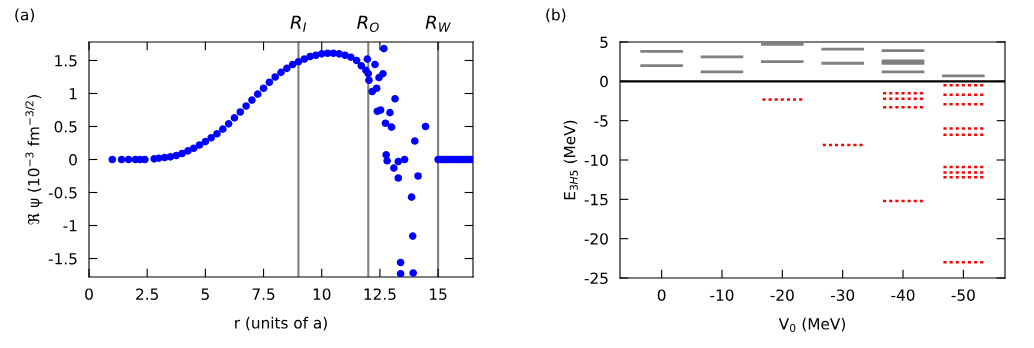  What do you see at coordinates (604, 42) in the screenshot?
I see `y-tick-label: 5` at bounding box center [604, 42].